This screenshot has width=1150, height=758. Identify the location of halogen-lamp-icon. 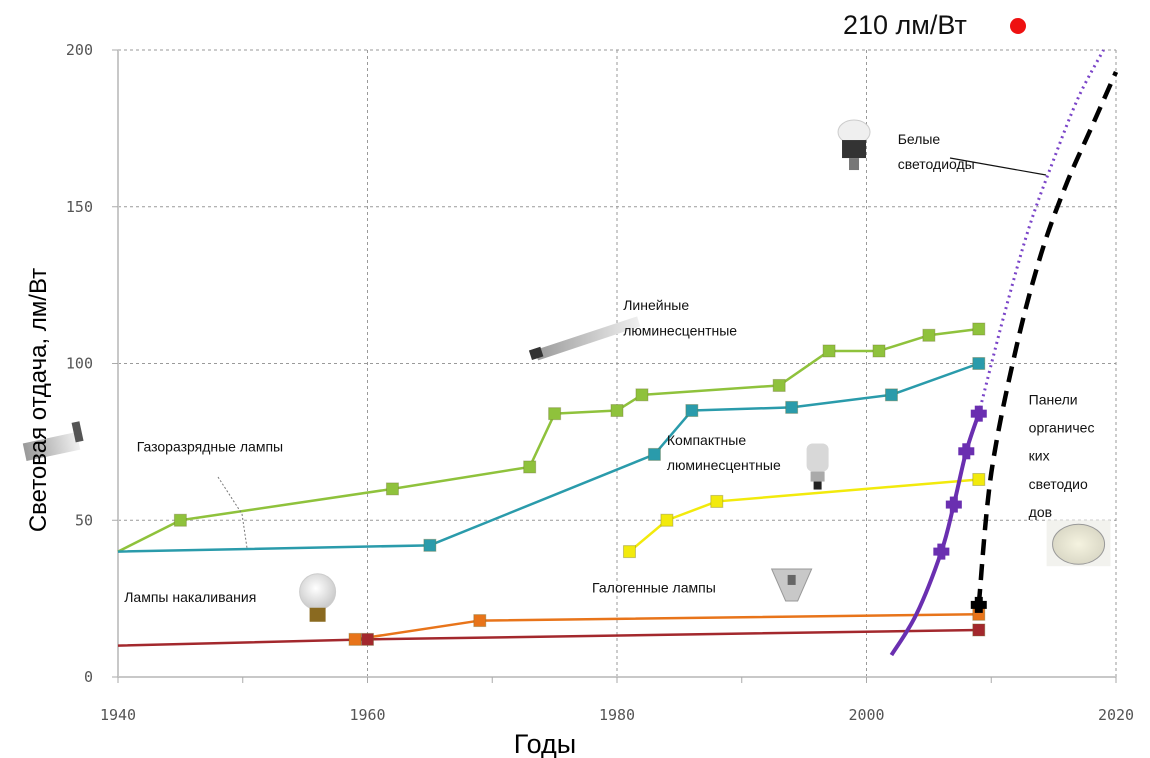
(791, 585).